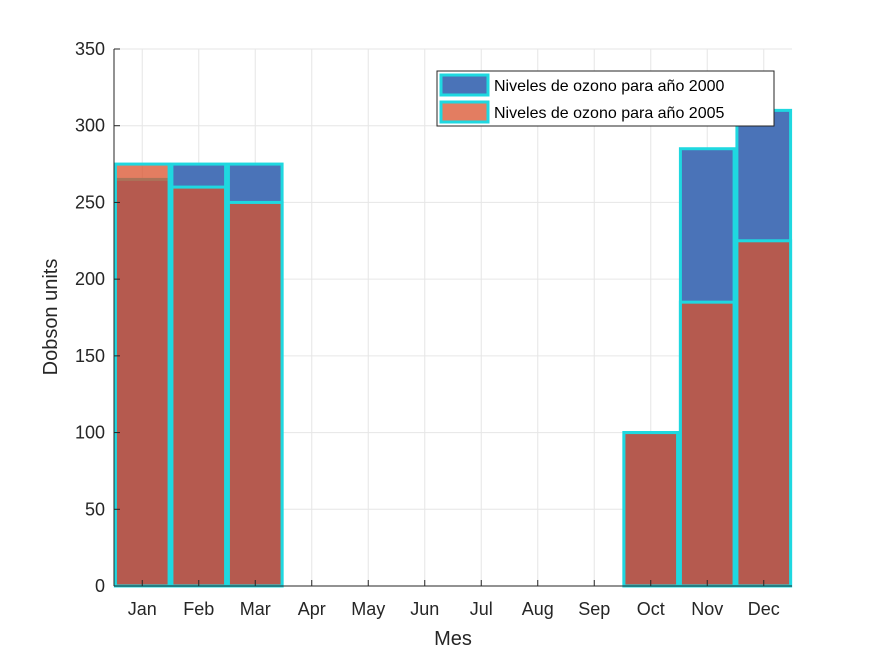 This screenshot has width=875, height=656. Describe the element at coordinates (198, 609) in the screenshot. I see `x-tick-label-feb: Feb` at that location.